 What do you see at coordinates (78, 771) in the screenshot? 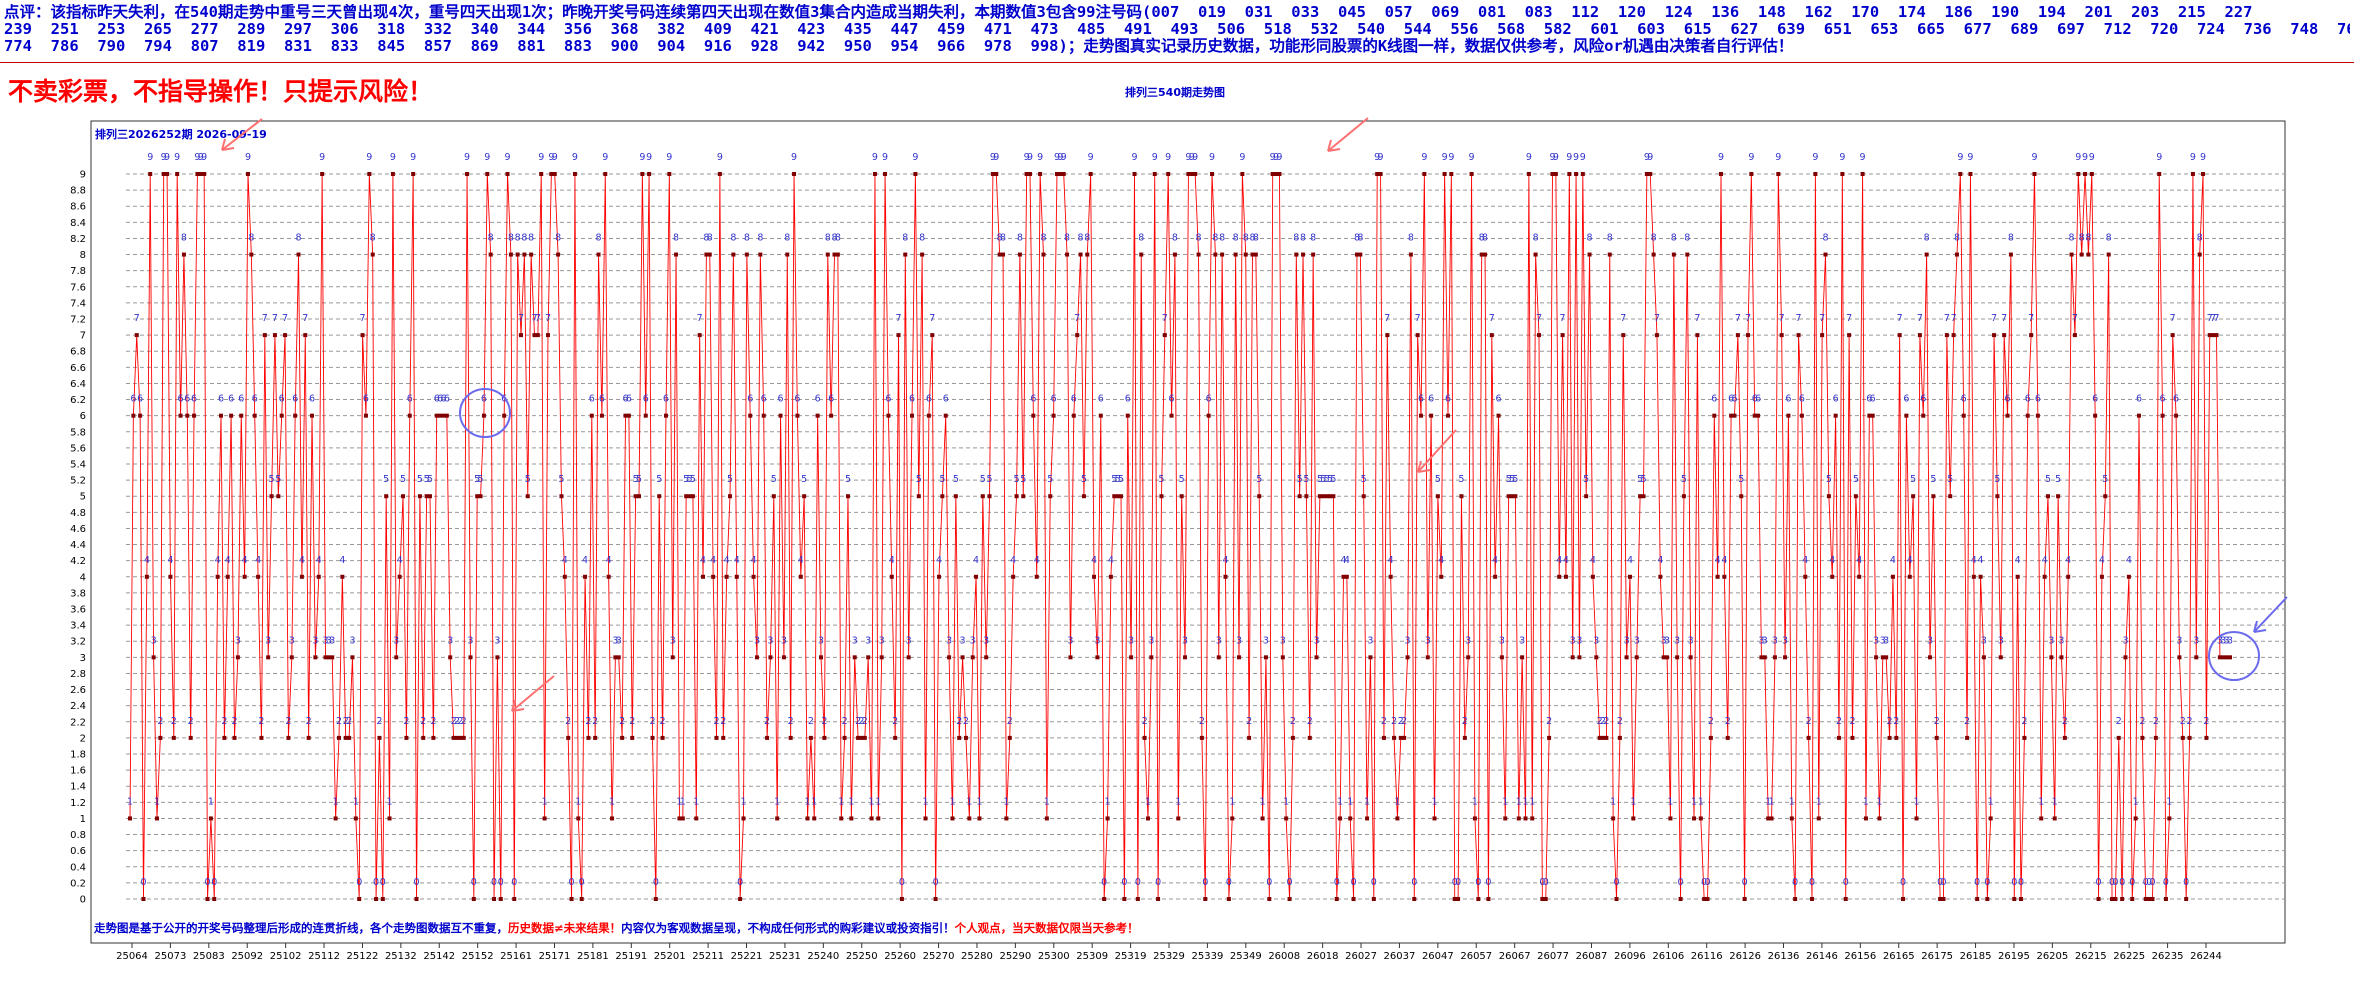
I see `y-tick-label: 1.6` at bounding box center [78, 771].